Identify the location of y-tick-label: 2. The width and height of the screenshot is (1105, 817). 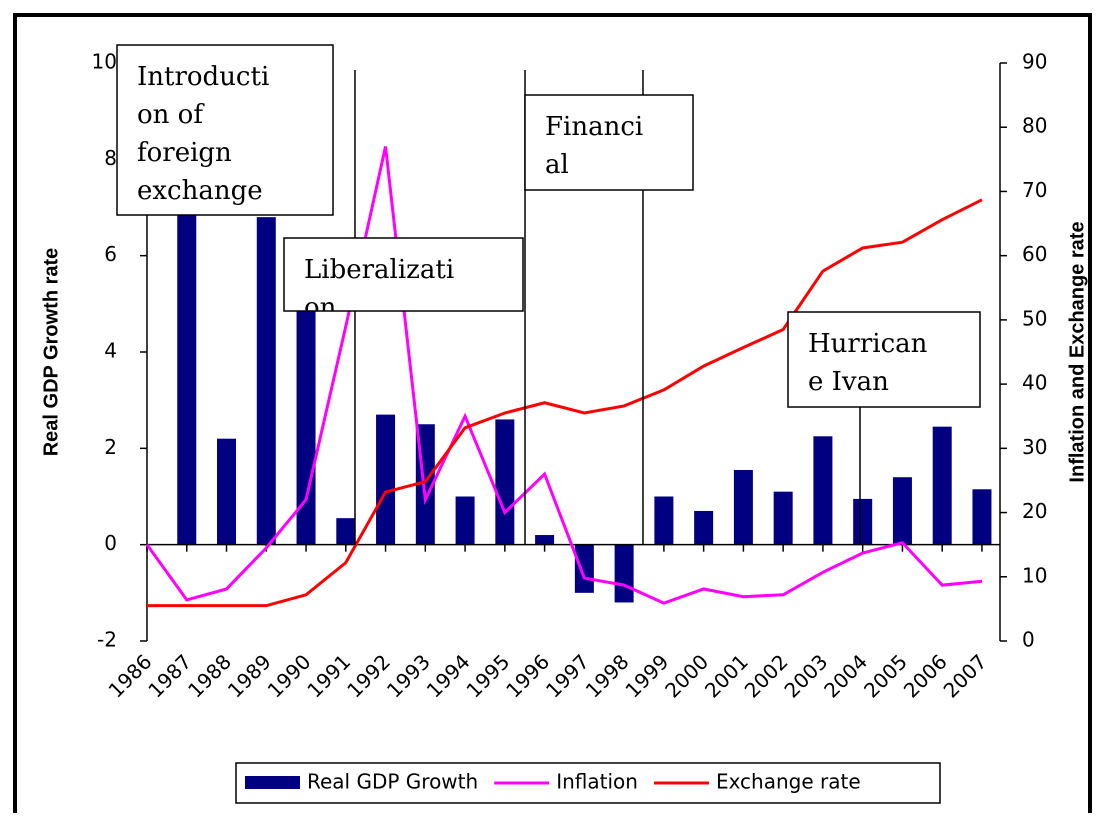
(110, 447).